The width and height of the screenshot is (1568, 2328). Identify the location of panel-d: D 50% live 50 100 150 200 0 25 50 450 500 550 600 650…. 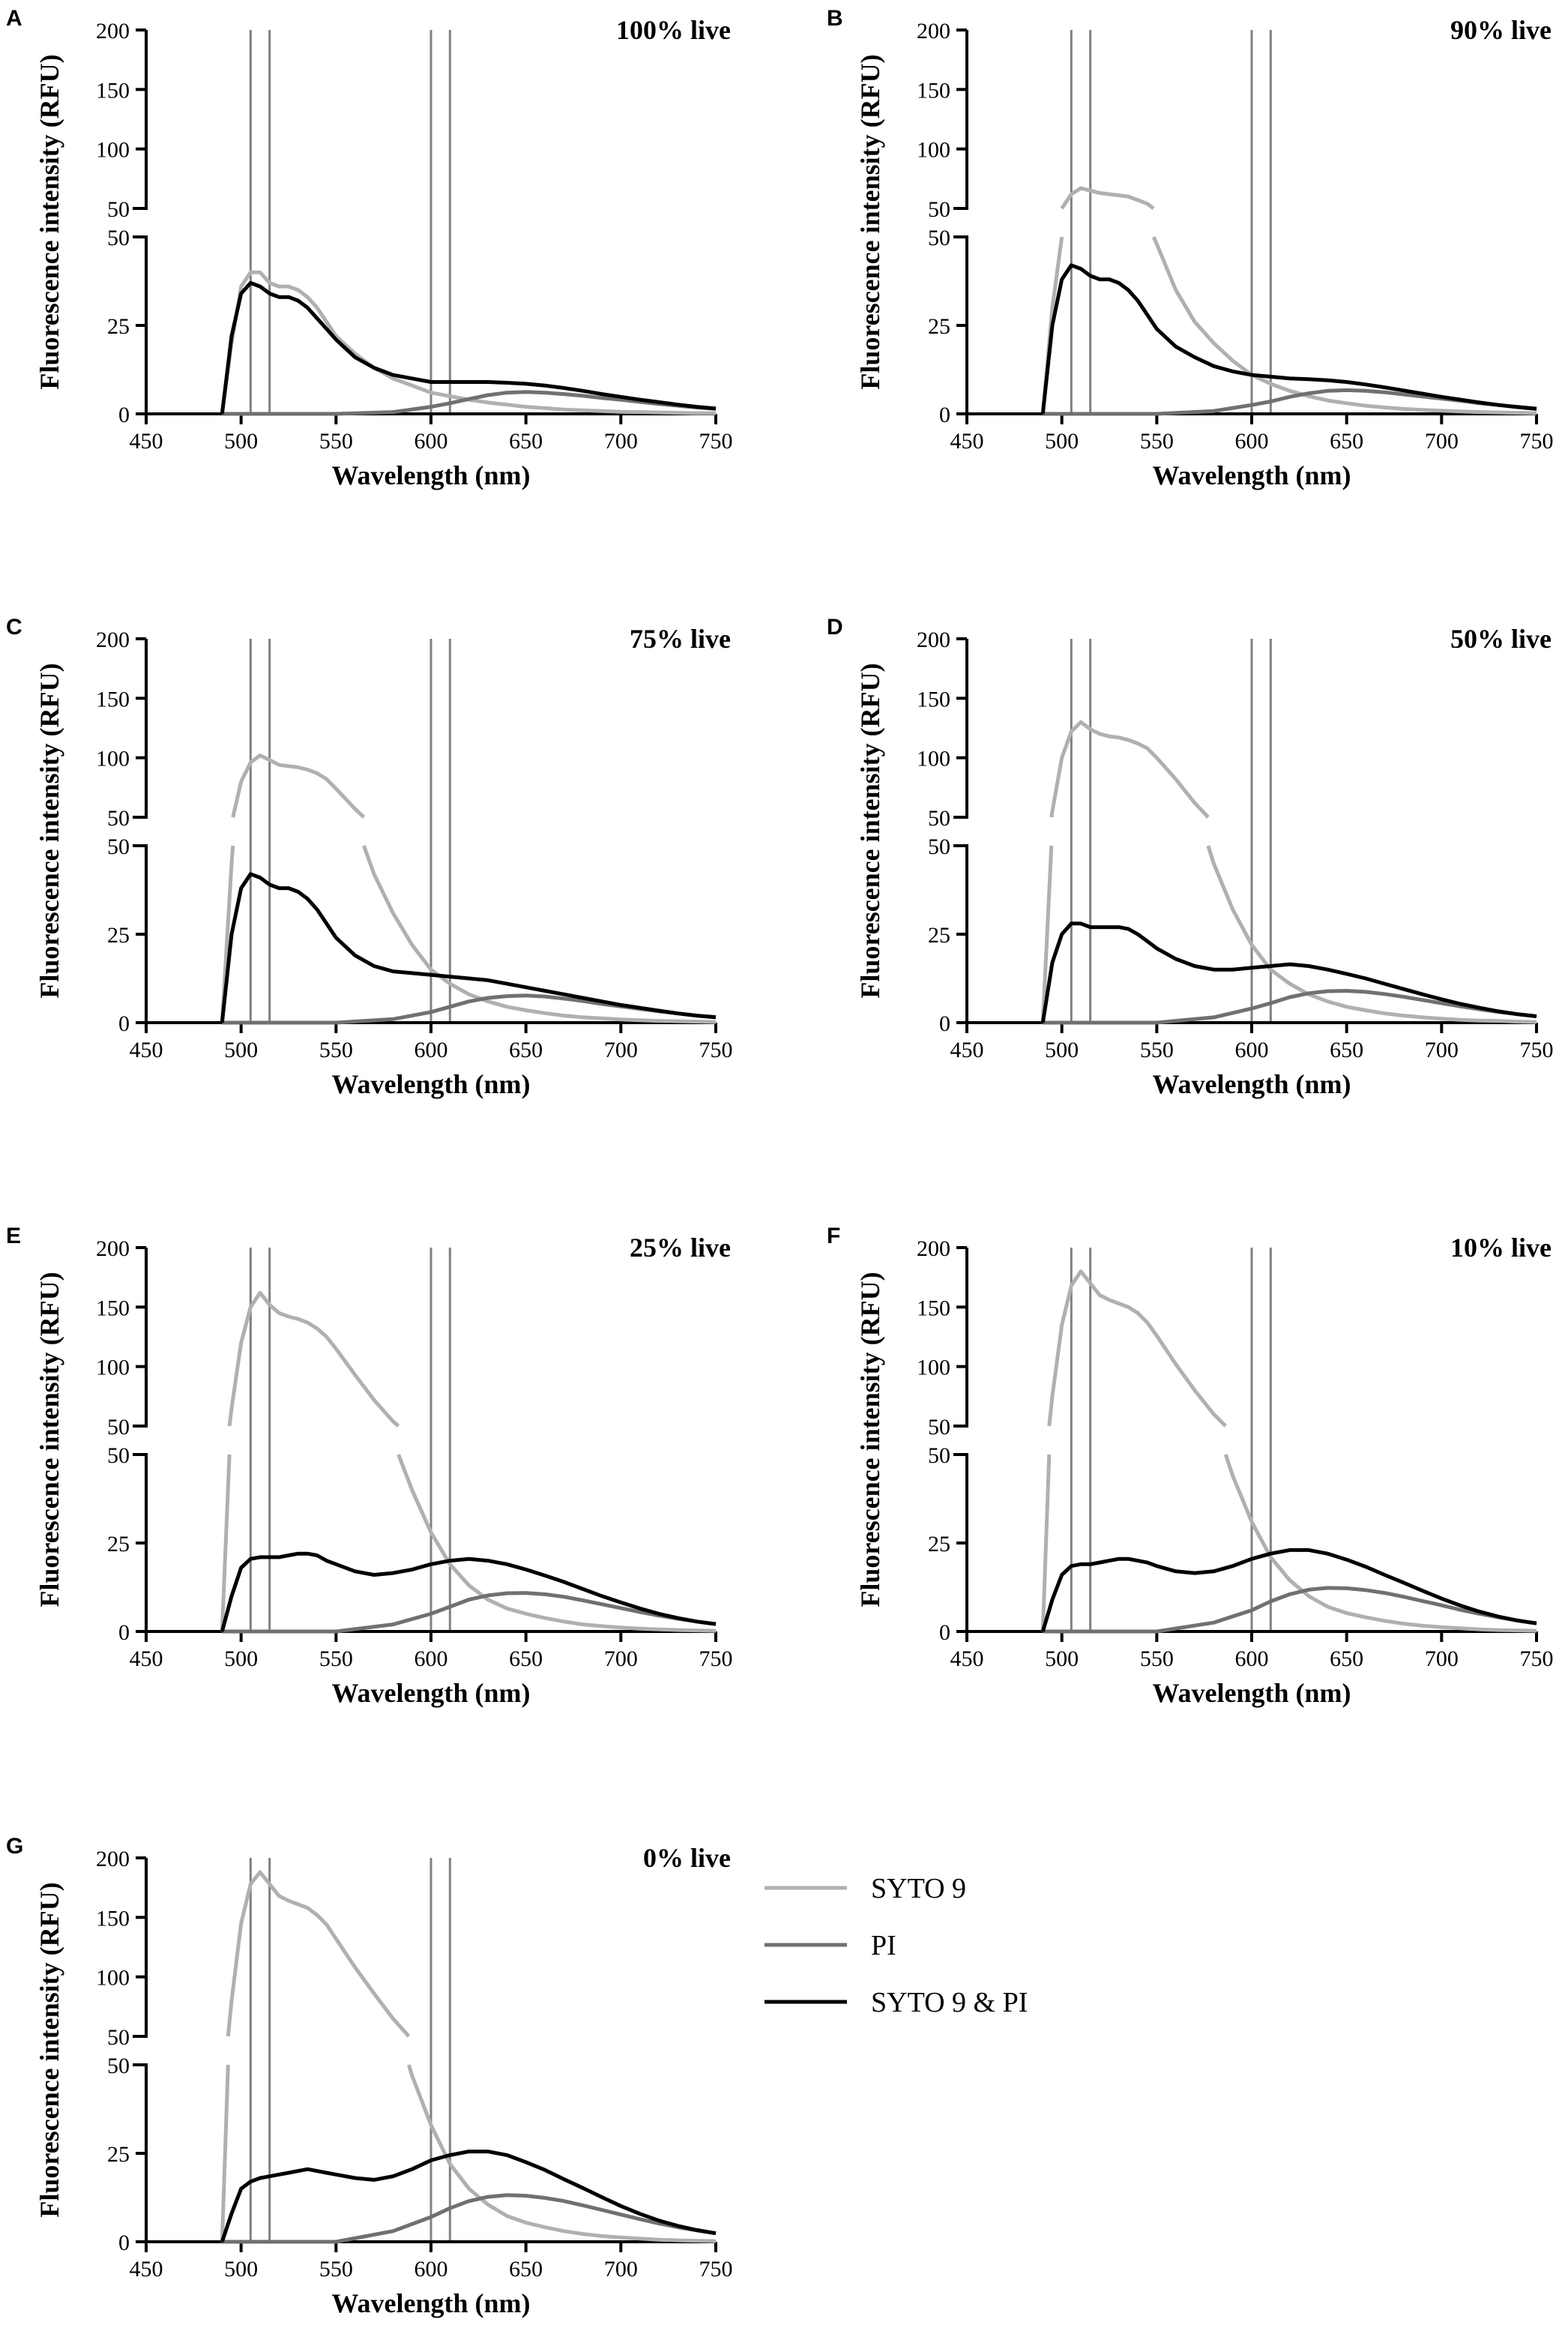
(1190, 857).